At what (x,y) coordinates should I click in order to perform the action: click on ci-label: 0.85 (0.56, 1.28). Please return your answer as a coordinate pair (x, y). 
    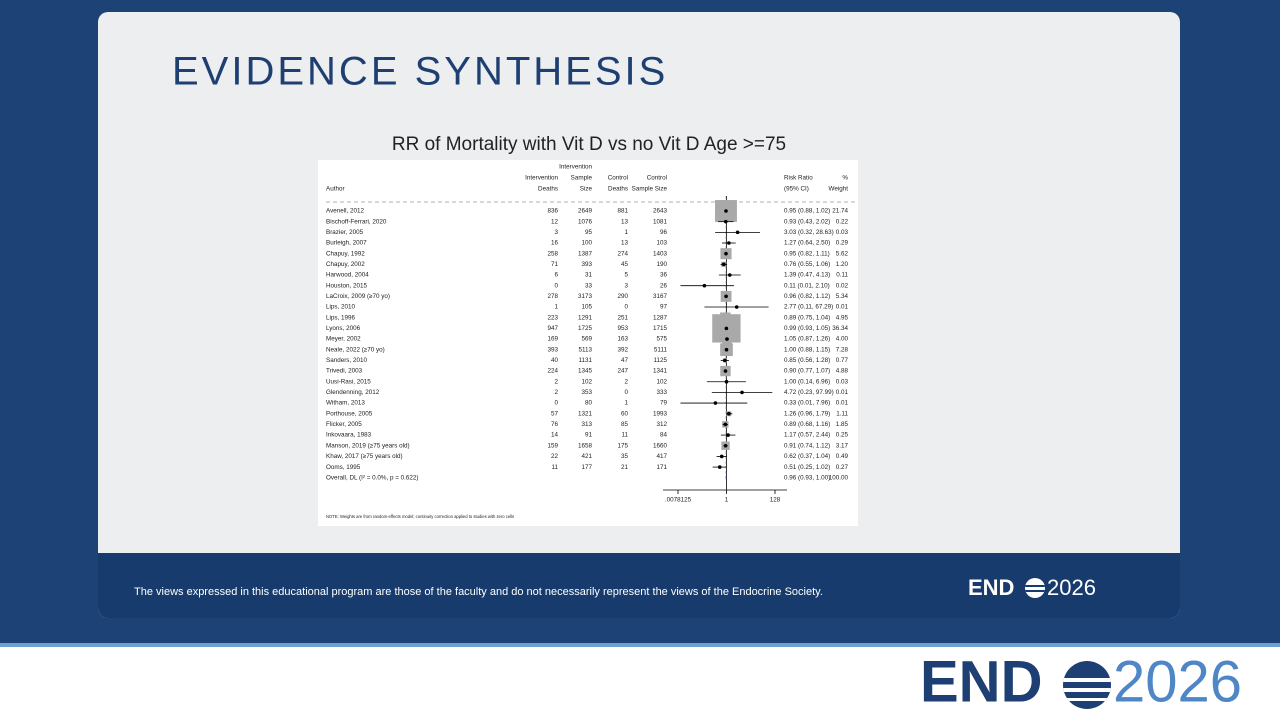
    Looking at the image, I should click on (807, 360).